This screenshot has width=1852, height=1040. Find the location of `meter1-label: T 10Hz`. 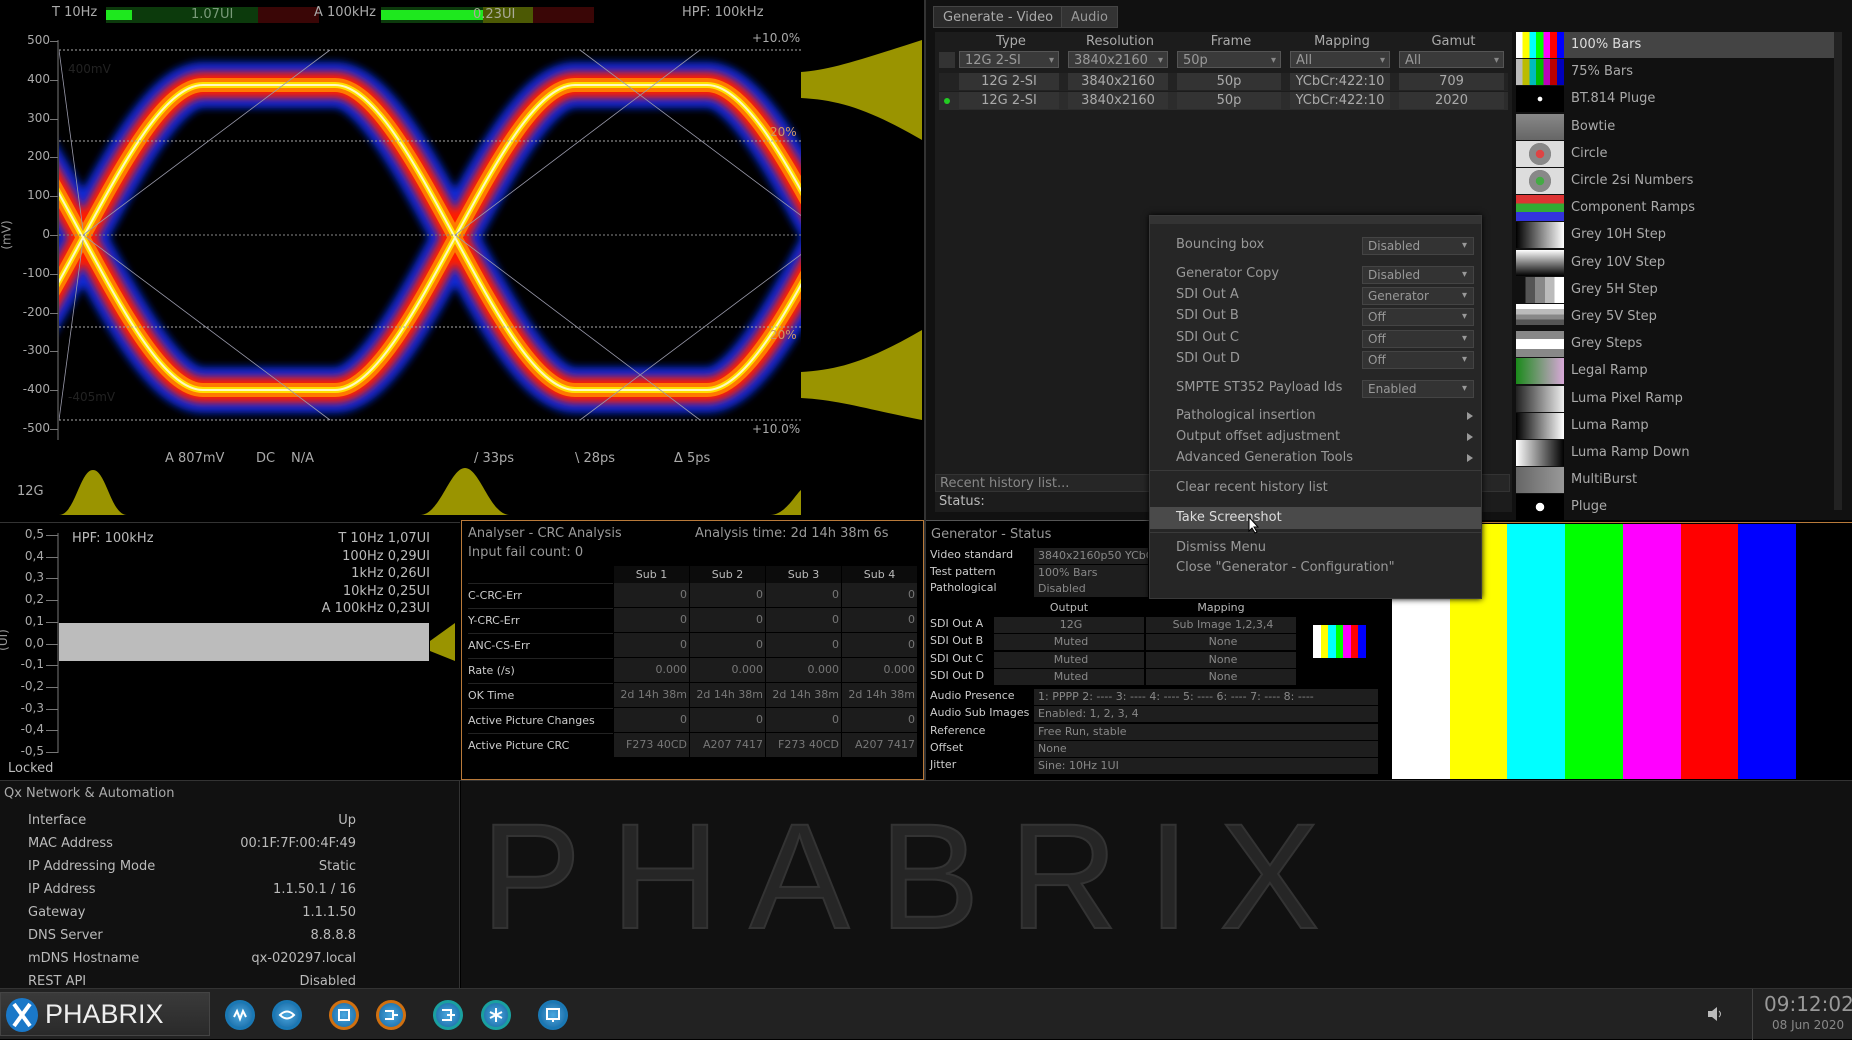

meter1-label: T 10Hz is located at coordinates (75, 12).